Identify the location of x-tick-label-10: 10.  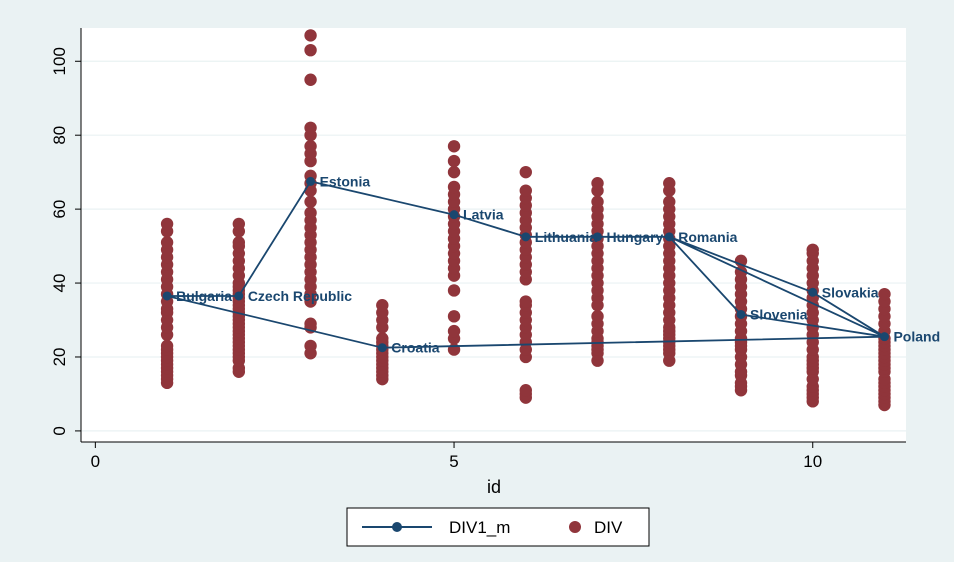
(812, 461).